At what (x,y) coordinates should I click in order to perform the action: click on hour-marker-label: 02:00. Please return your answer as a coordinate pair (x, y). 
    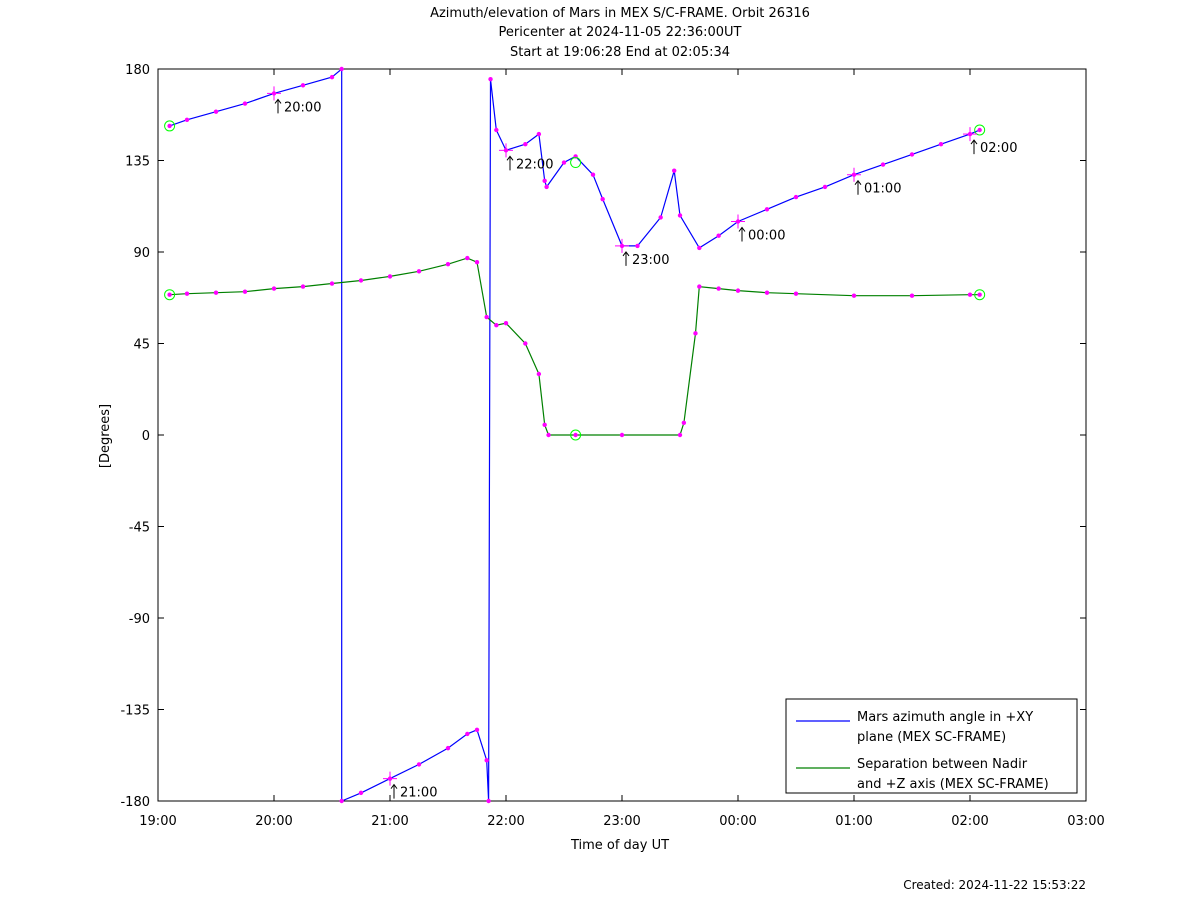
    Looking at the image, I should click on (998, 148).